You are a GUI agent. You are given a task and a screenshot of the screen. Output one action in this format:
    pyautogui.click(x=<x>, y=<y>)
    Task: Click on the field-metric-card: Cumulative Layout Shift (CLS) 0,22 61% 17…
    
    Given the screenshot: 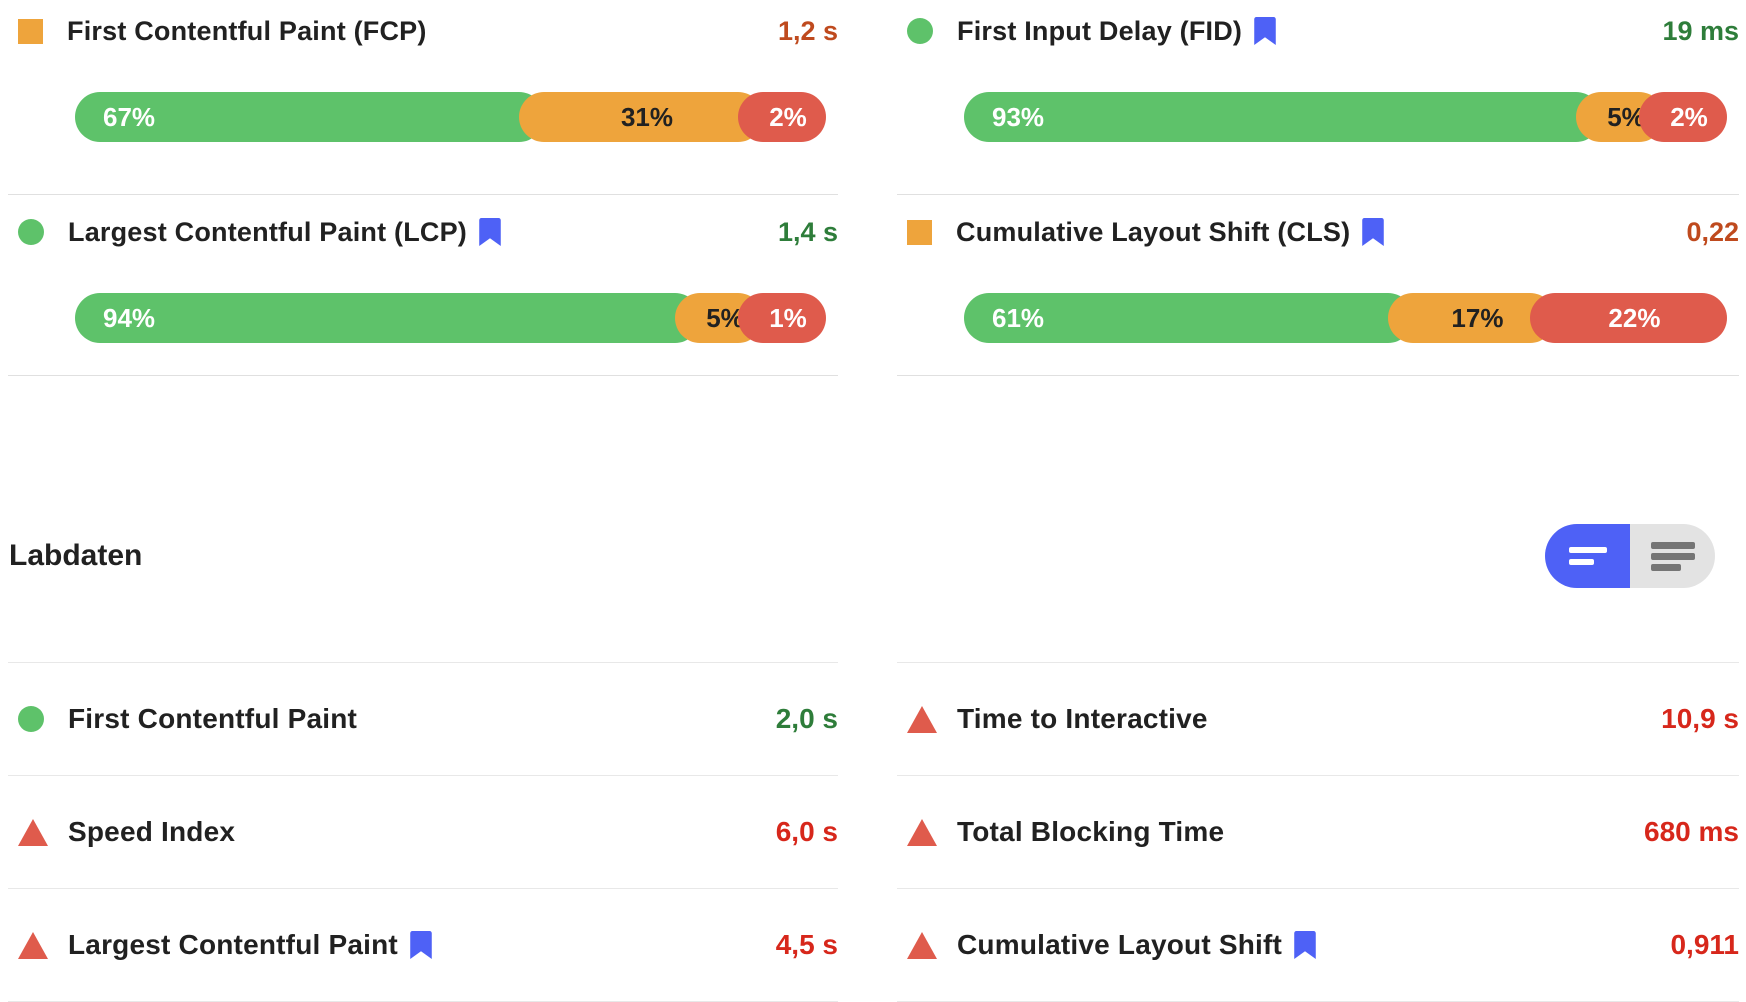 What is the action you would take?
    pyautogui.click(x=1318, y=285)
    